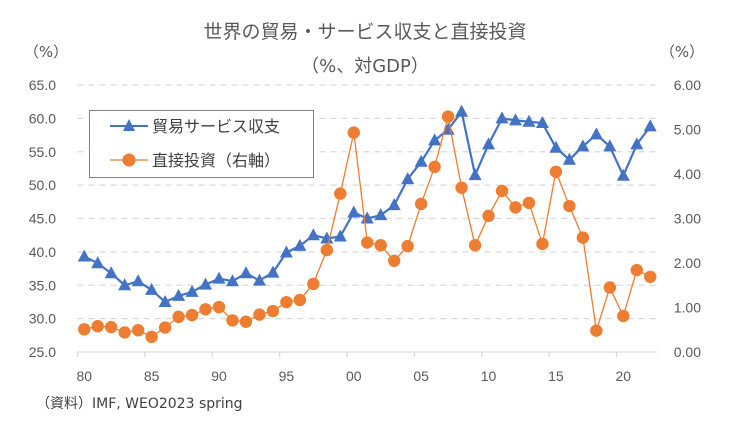 This screenshot has height=434, width=730. What do you see at coordinates (216, 160) in the screenshot?
I see `legend-label-fdi: 直接投資（右軸）` at bounding box center [216, 160].